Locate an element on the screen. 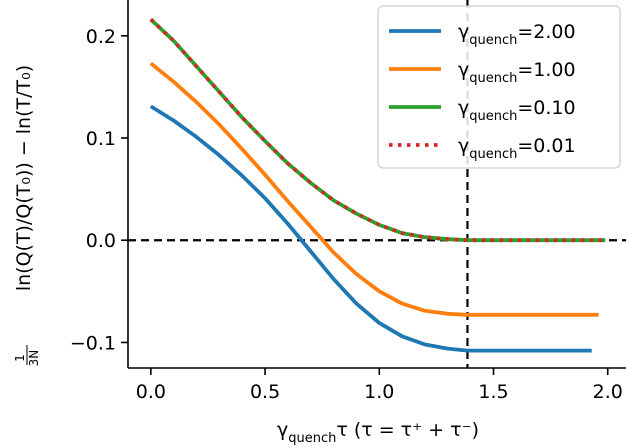 The width and height of the screenshot is (626, 448). y-tick-label: 0.2 is located at coordinates (101, 37).